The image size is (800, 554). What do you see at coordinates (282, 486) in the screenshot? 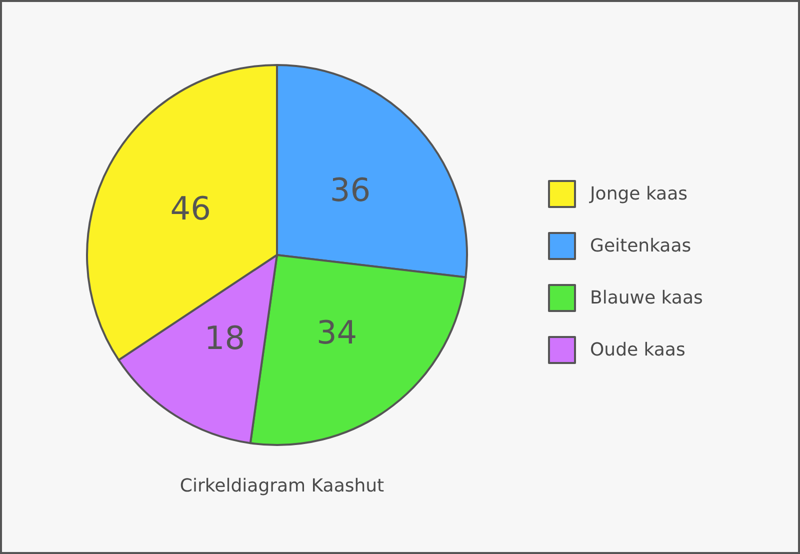
I see `text: Cirkeldiagram Kaashut` at bounding box center [282, 486].